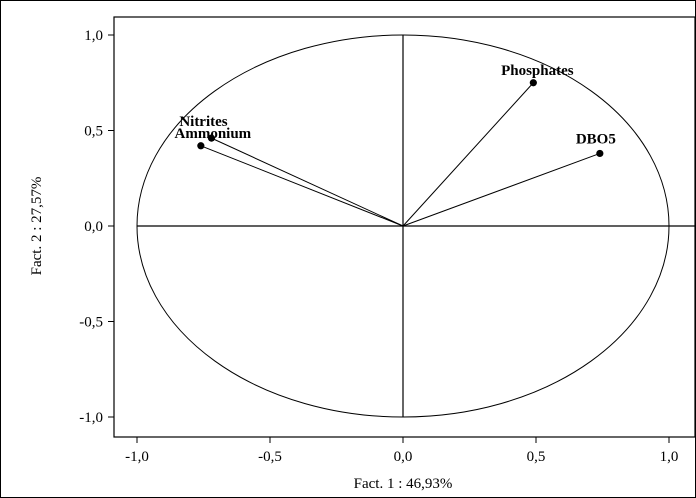 The image size is (696, 498). I want to click on vector-nitrites, so click(307, 182).